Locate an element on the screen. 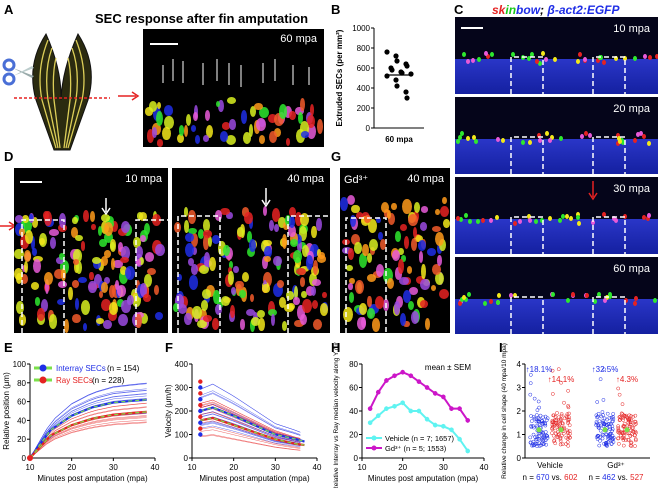 The height and width of the screenshot is (489, 658). median-point is located at coordinates (605, 430).